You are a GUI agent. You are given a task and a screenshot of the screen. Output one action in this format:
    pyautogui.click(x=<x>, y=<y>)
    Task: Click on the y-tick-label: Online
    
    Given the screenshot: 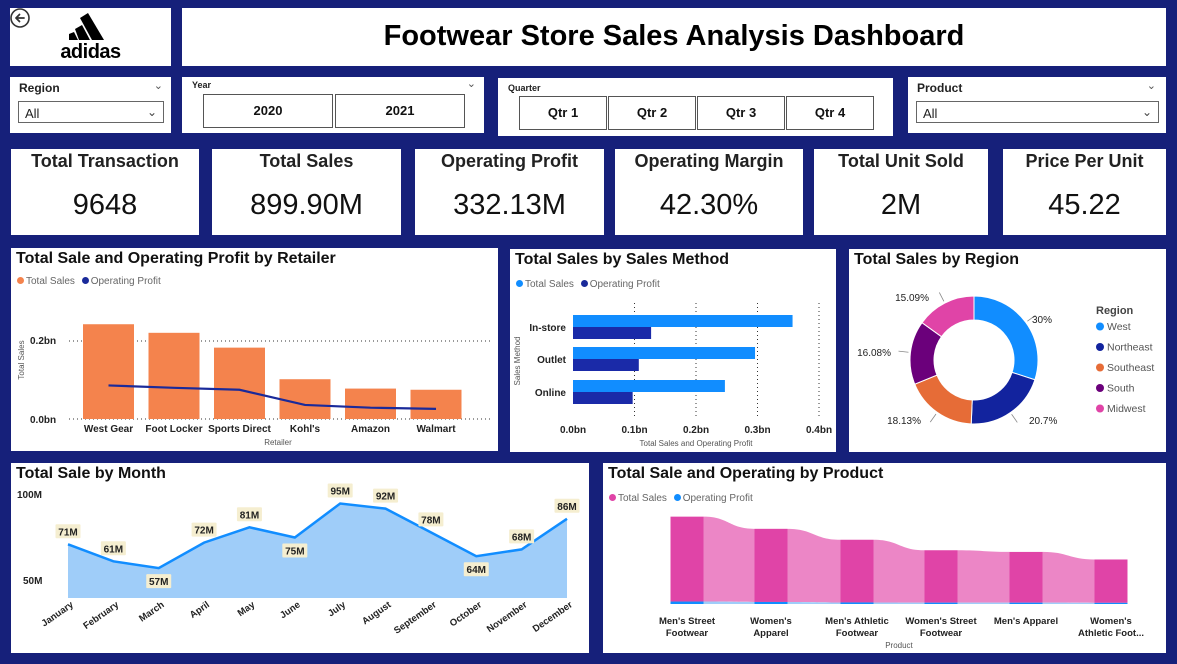 What is the action you would take?
    pyautogui.click(x=551, y=393)
    